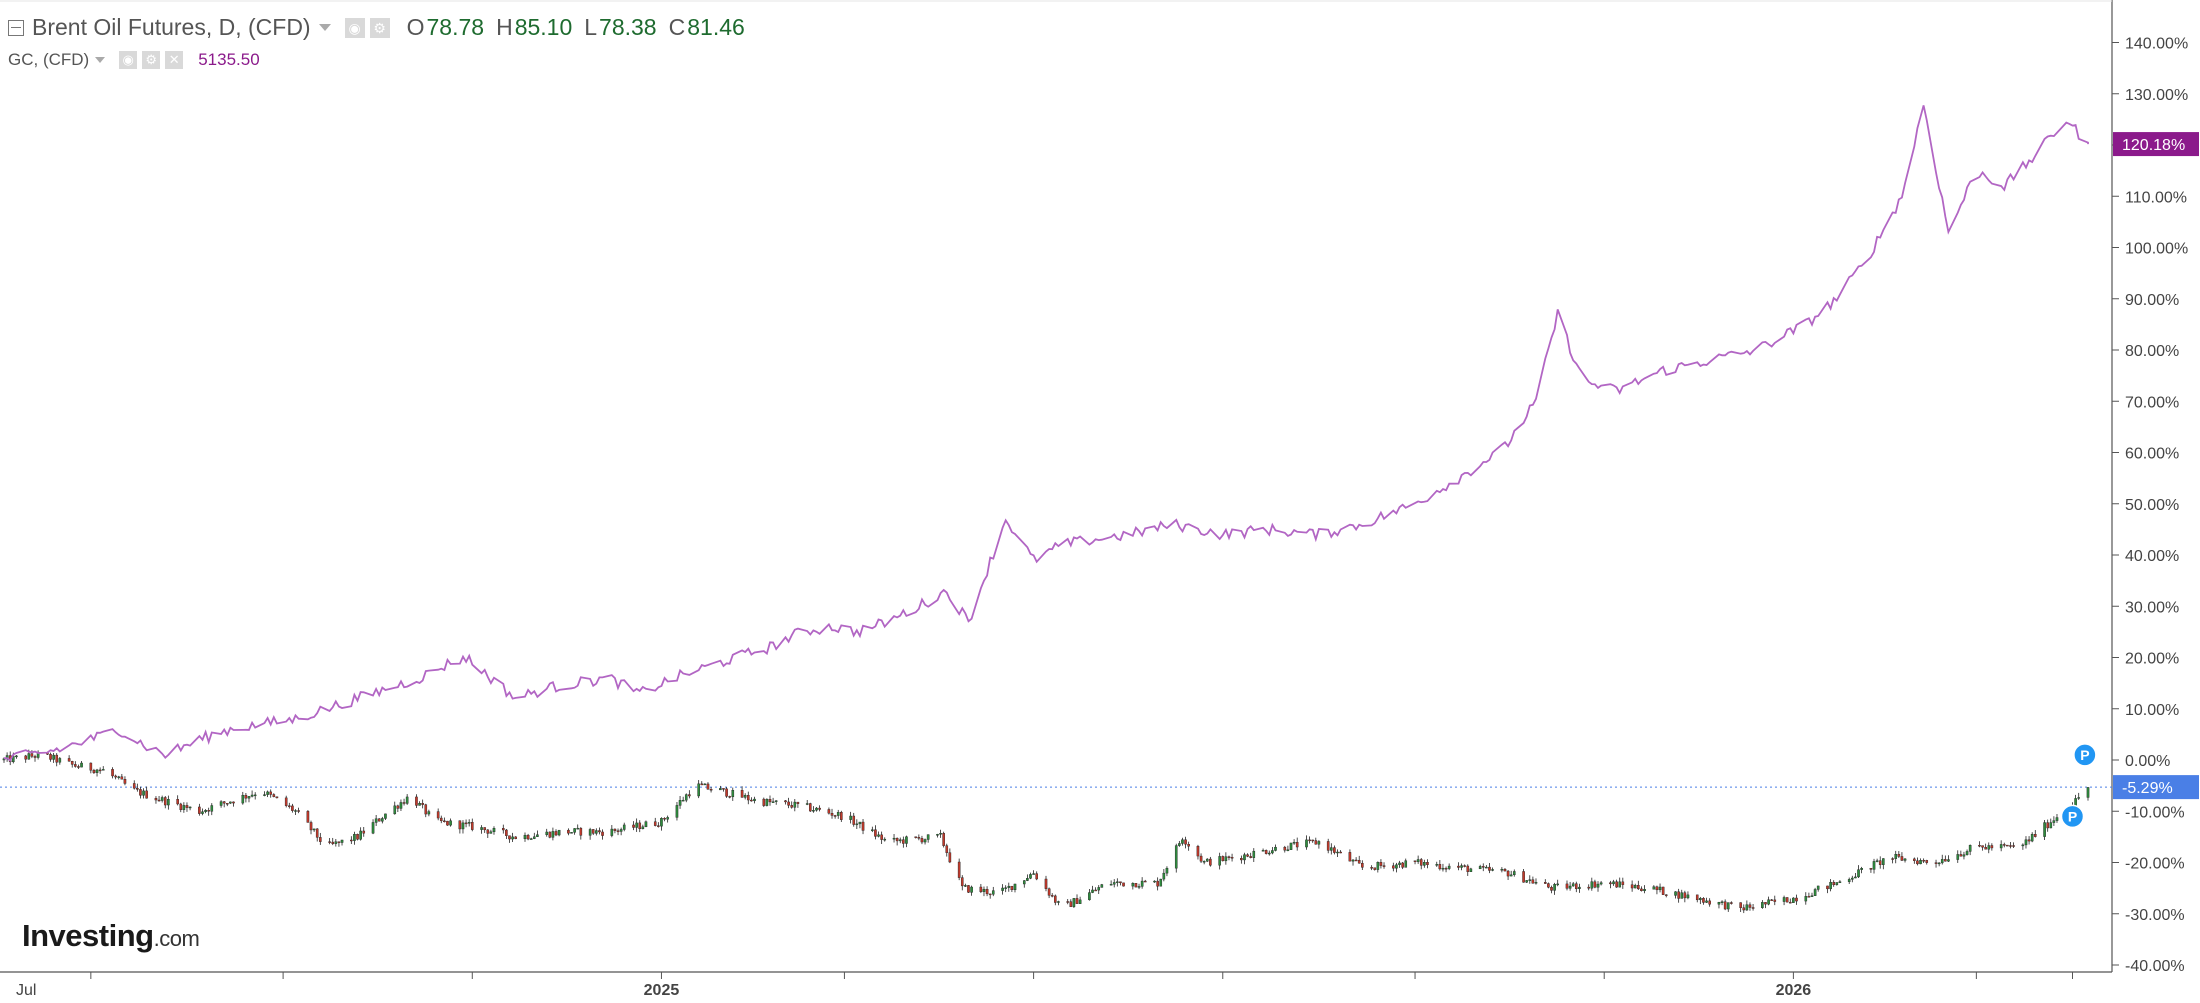 This screenshot has width=2200, height=1003. I want to click on y-tick-label: 60.00%, so click(2152, 454).